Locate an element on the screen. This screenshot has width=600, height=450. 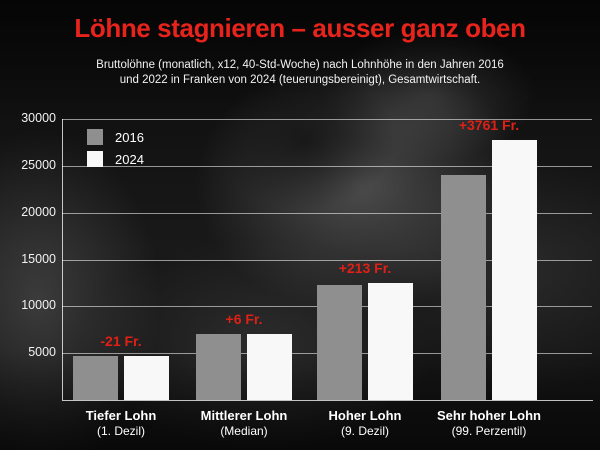
page-title: Löhne stagnieren – ausser ganz oben is located at coordinates (300, 28).